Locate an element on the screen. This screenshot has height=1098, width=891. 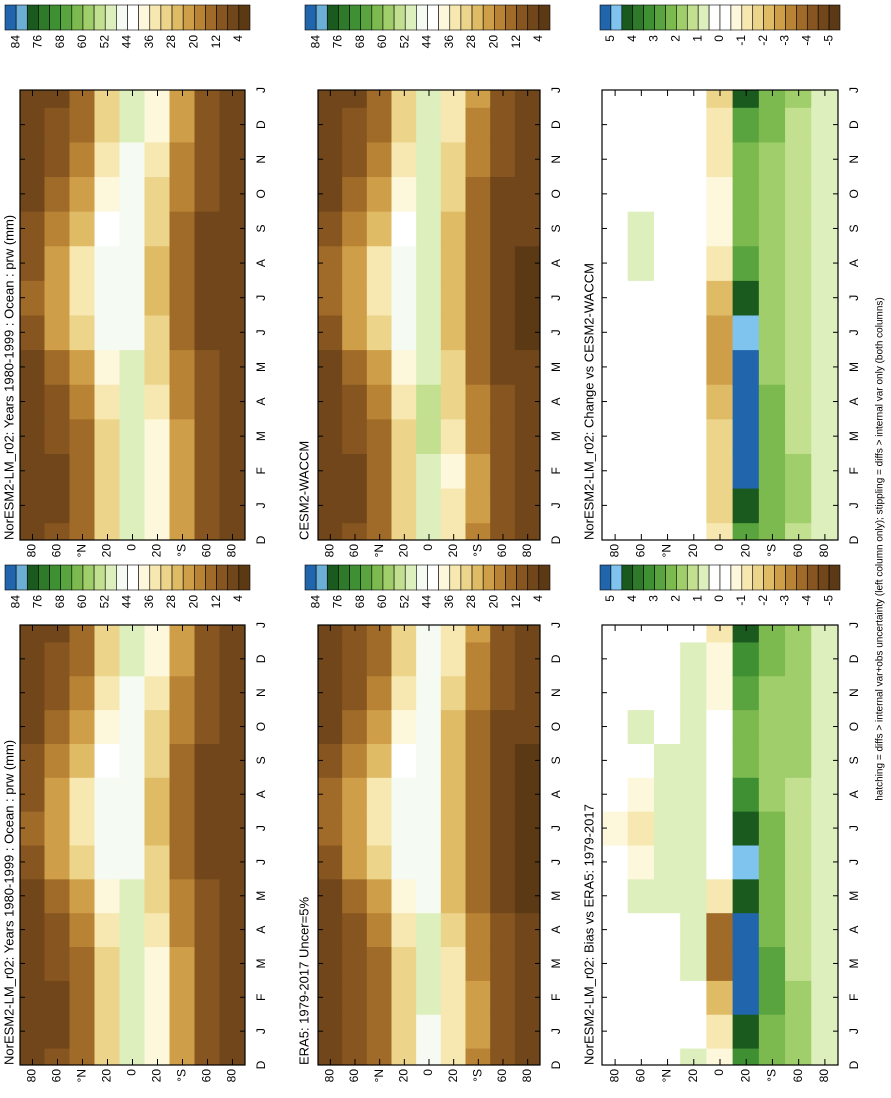
y-tick-label: 20 is located at coordinates (107, 1076).